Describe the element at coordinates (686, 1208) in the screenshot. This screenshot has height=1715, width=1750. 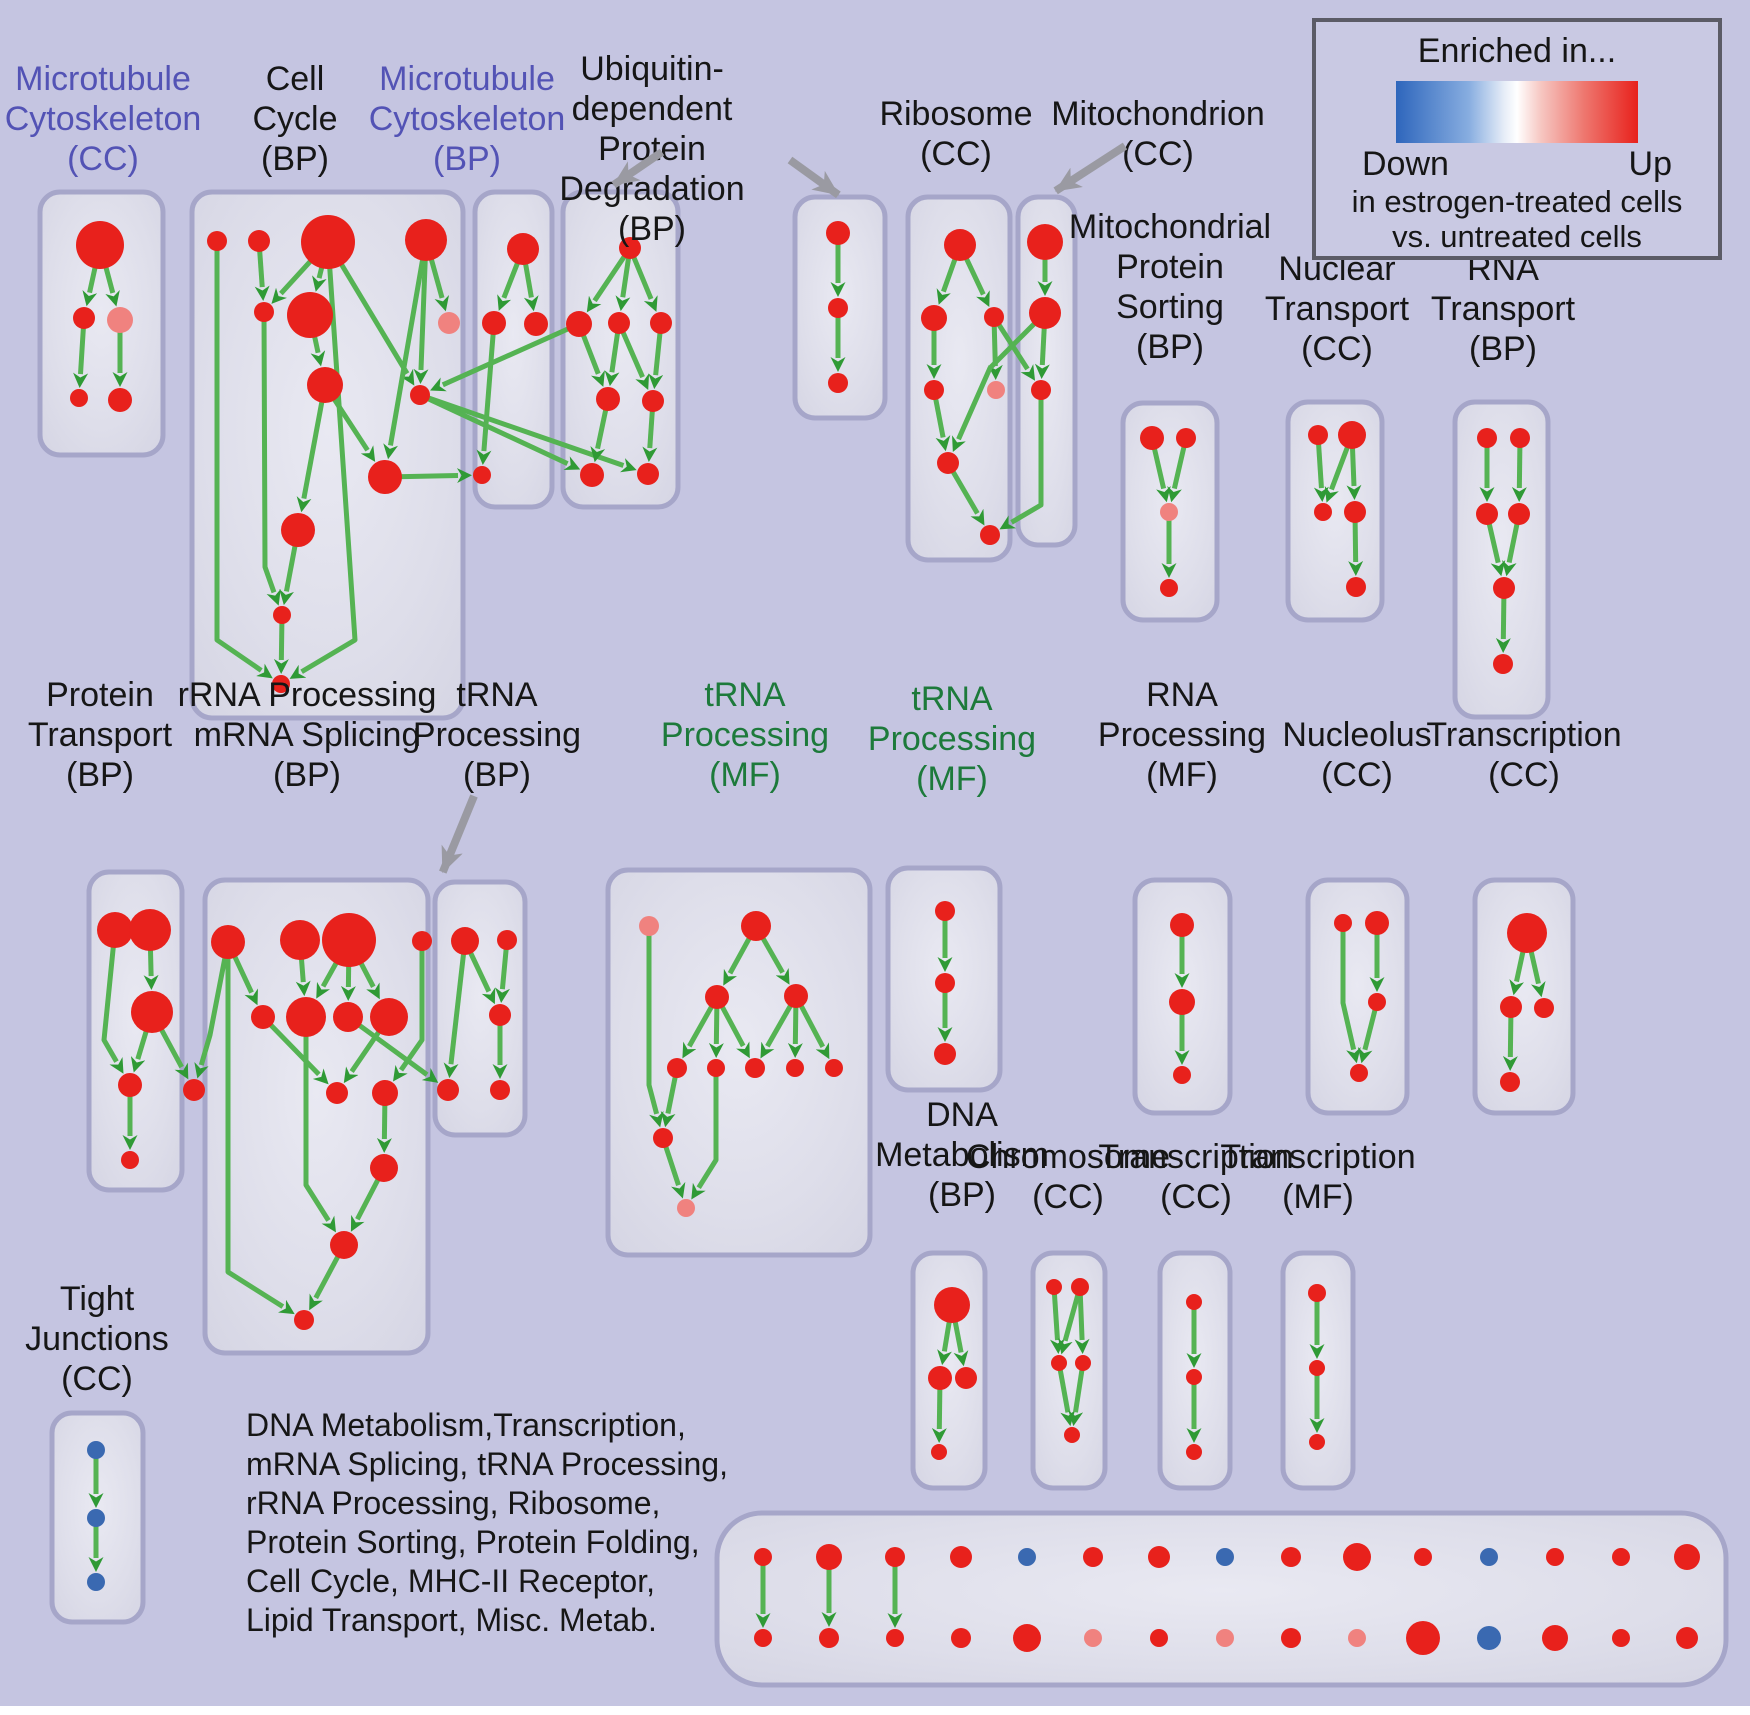
I see `node-N11` at that location.